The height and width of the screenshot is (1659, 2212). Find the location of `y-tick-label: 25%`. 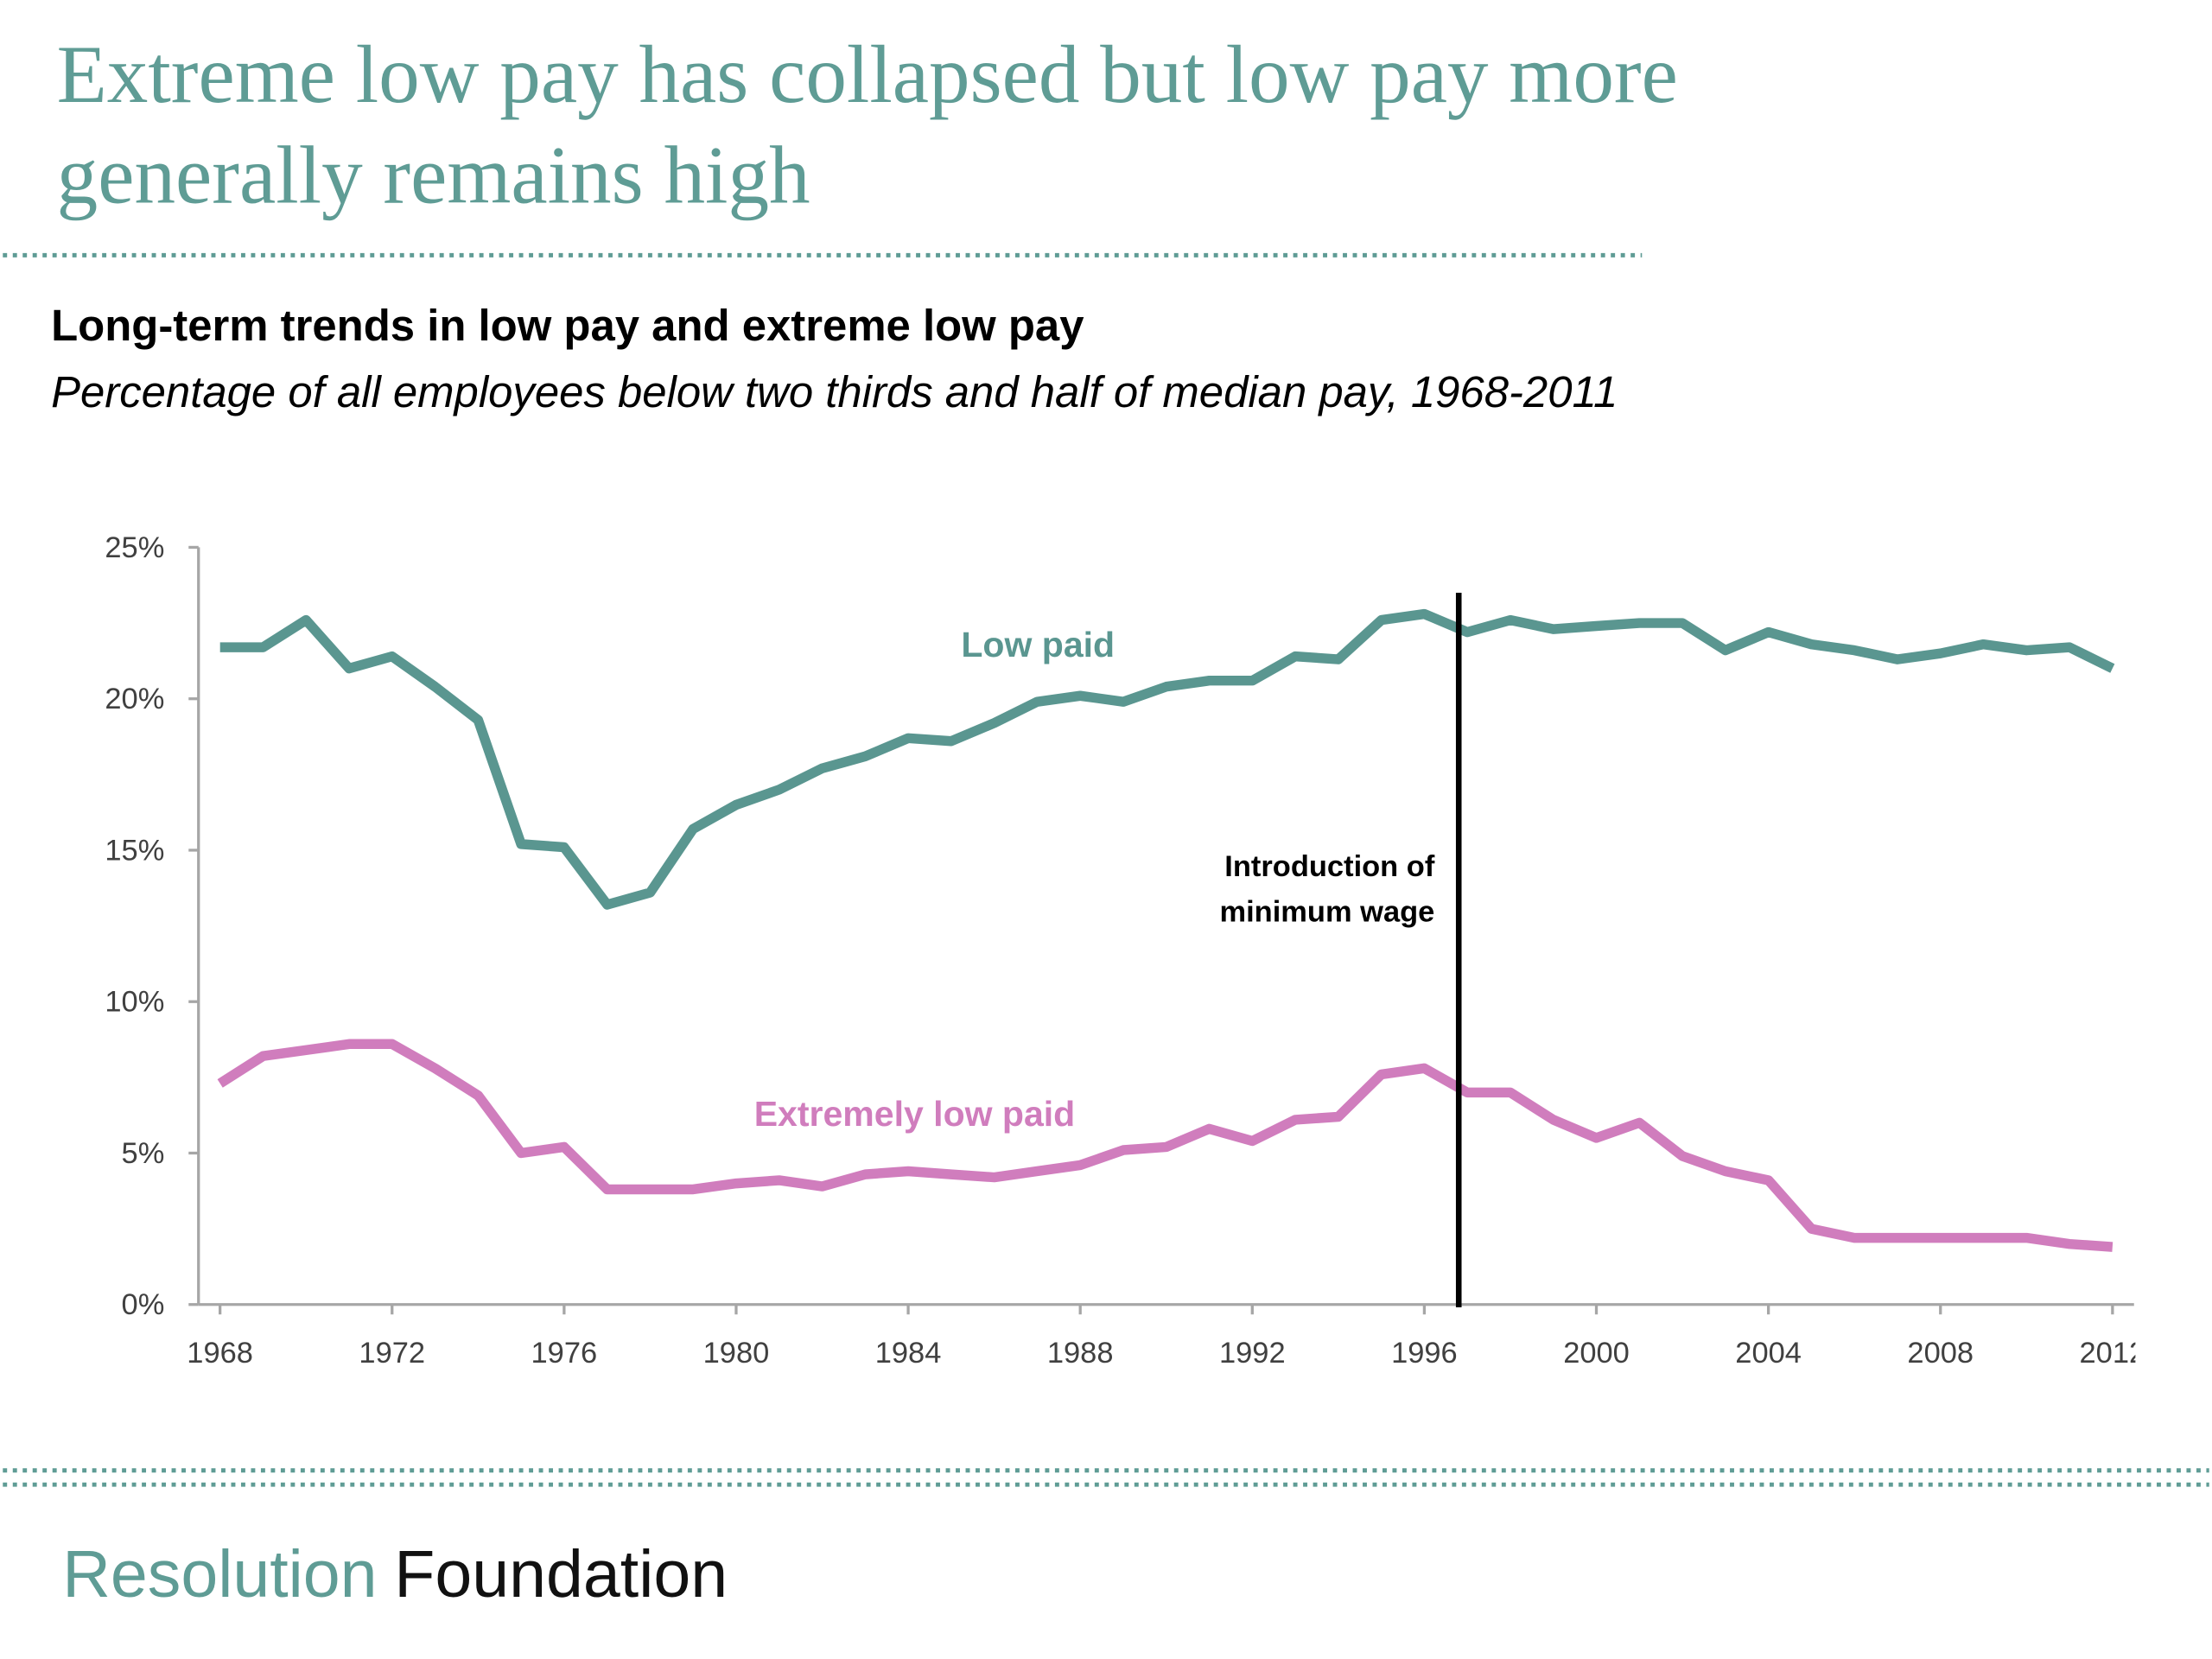

y-tick-label: 25% is located at coordinates (134, 547).